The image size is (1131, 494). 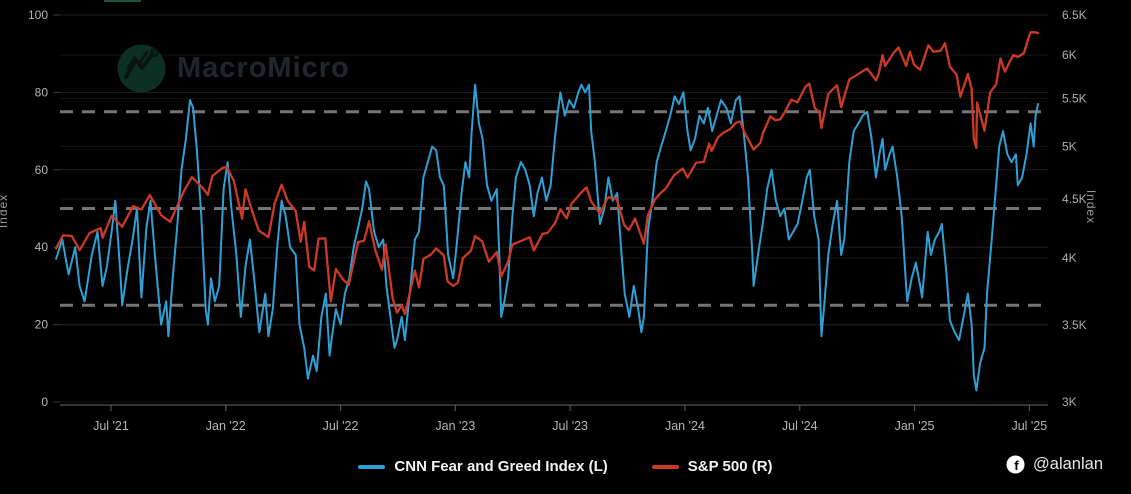 What do you see at coordinates (372, 466) in the screenshot?
I see `fear-greed-line-swatch` at bounding box center [372, 466].